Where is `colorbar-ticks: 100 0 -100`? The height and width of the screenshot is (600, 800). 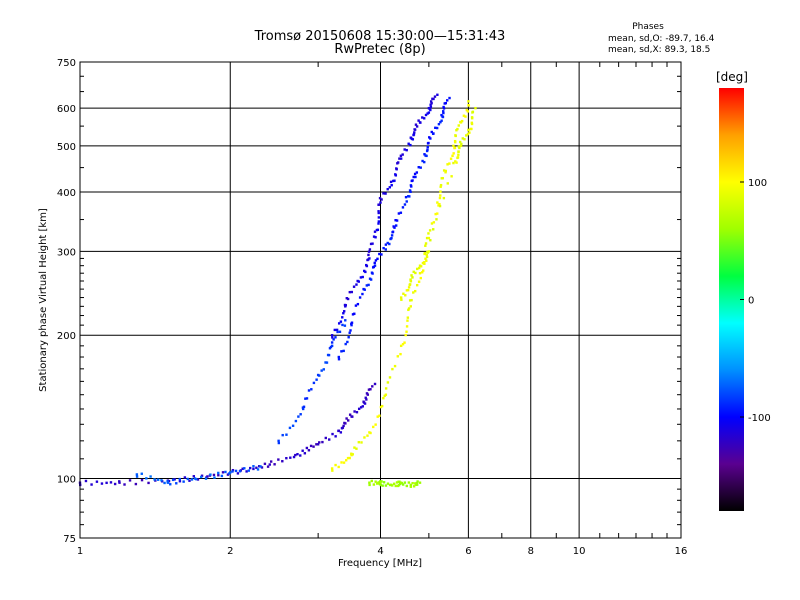
colorbar-ticks: 100 0 -100 is located at coordinates (755, 301).